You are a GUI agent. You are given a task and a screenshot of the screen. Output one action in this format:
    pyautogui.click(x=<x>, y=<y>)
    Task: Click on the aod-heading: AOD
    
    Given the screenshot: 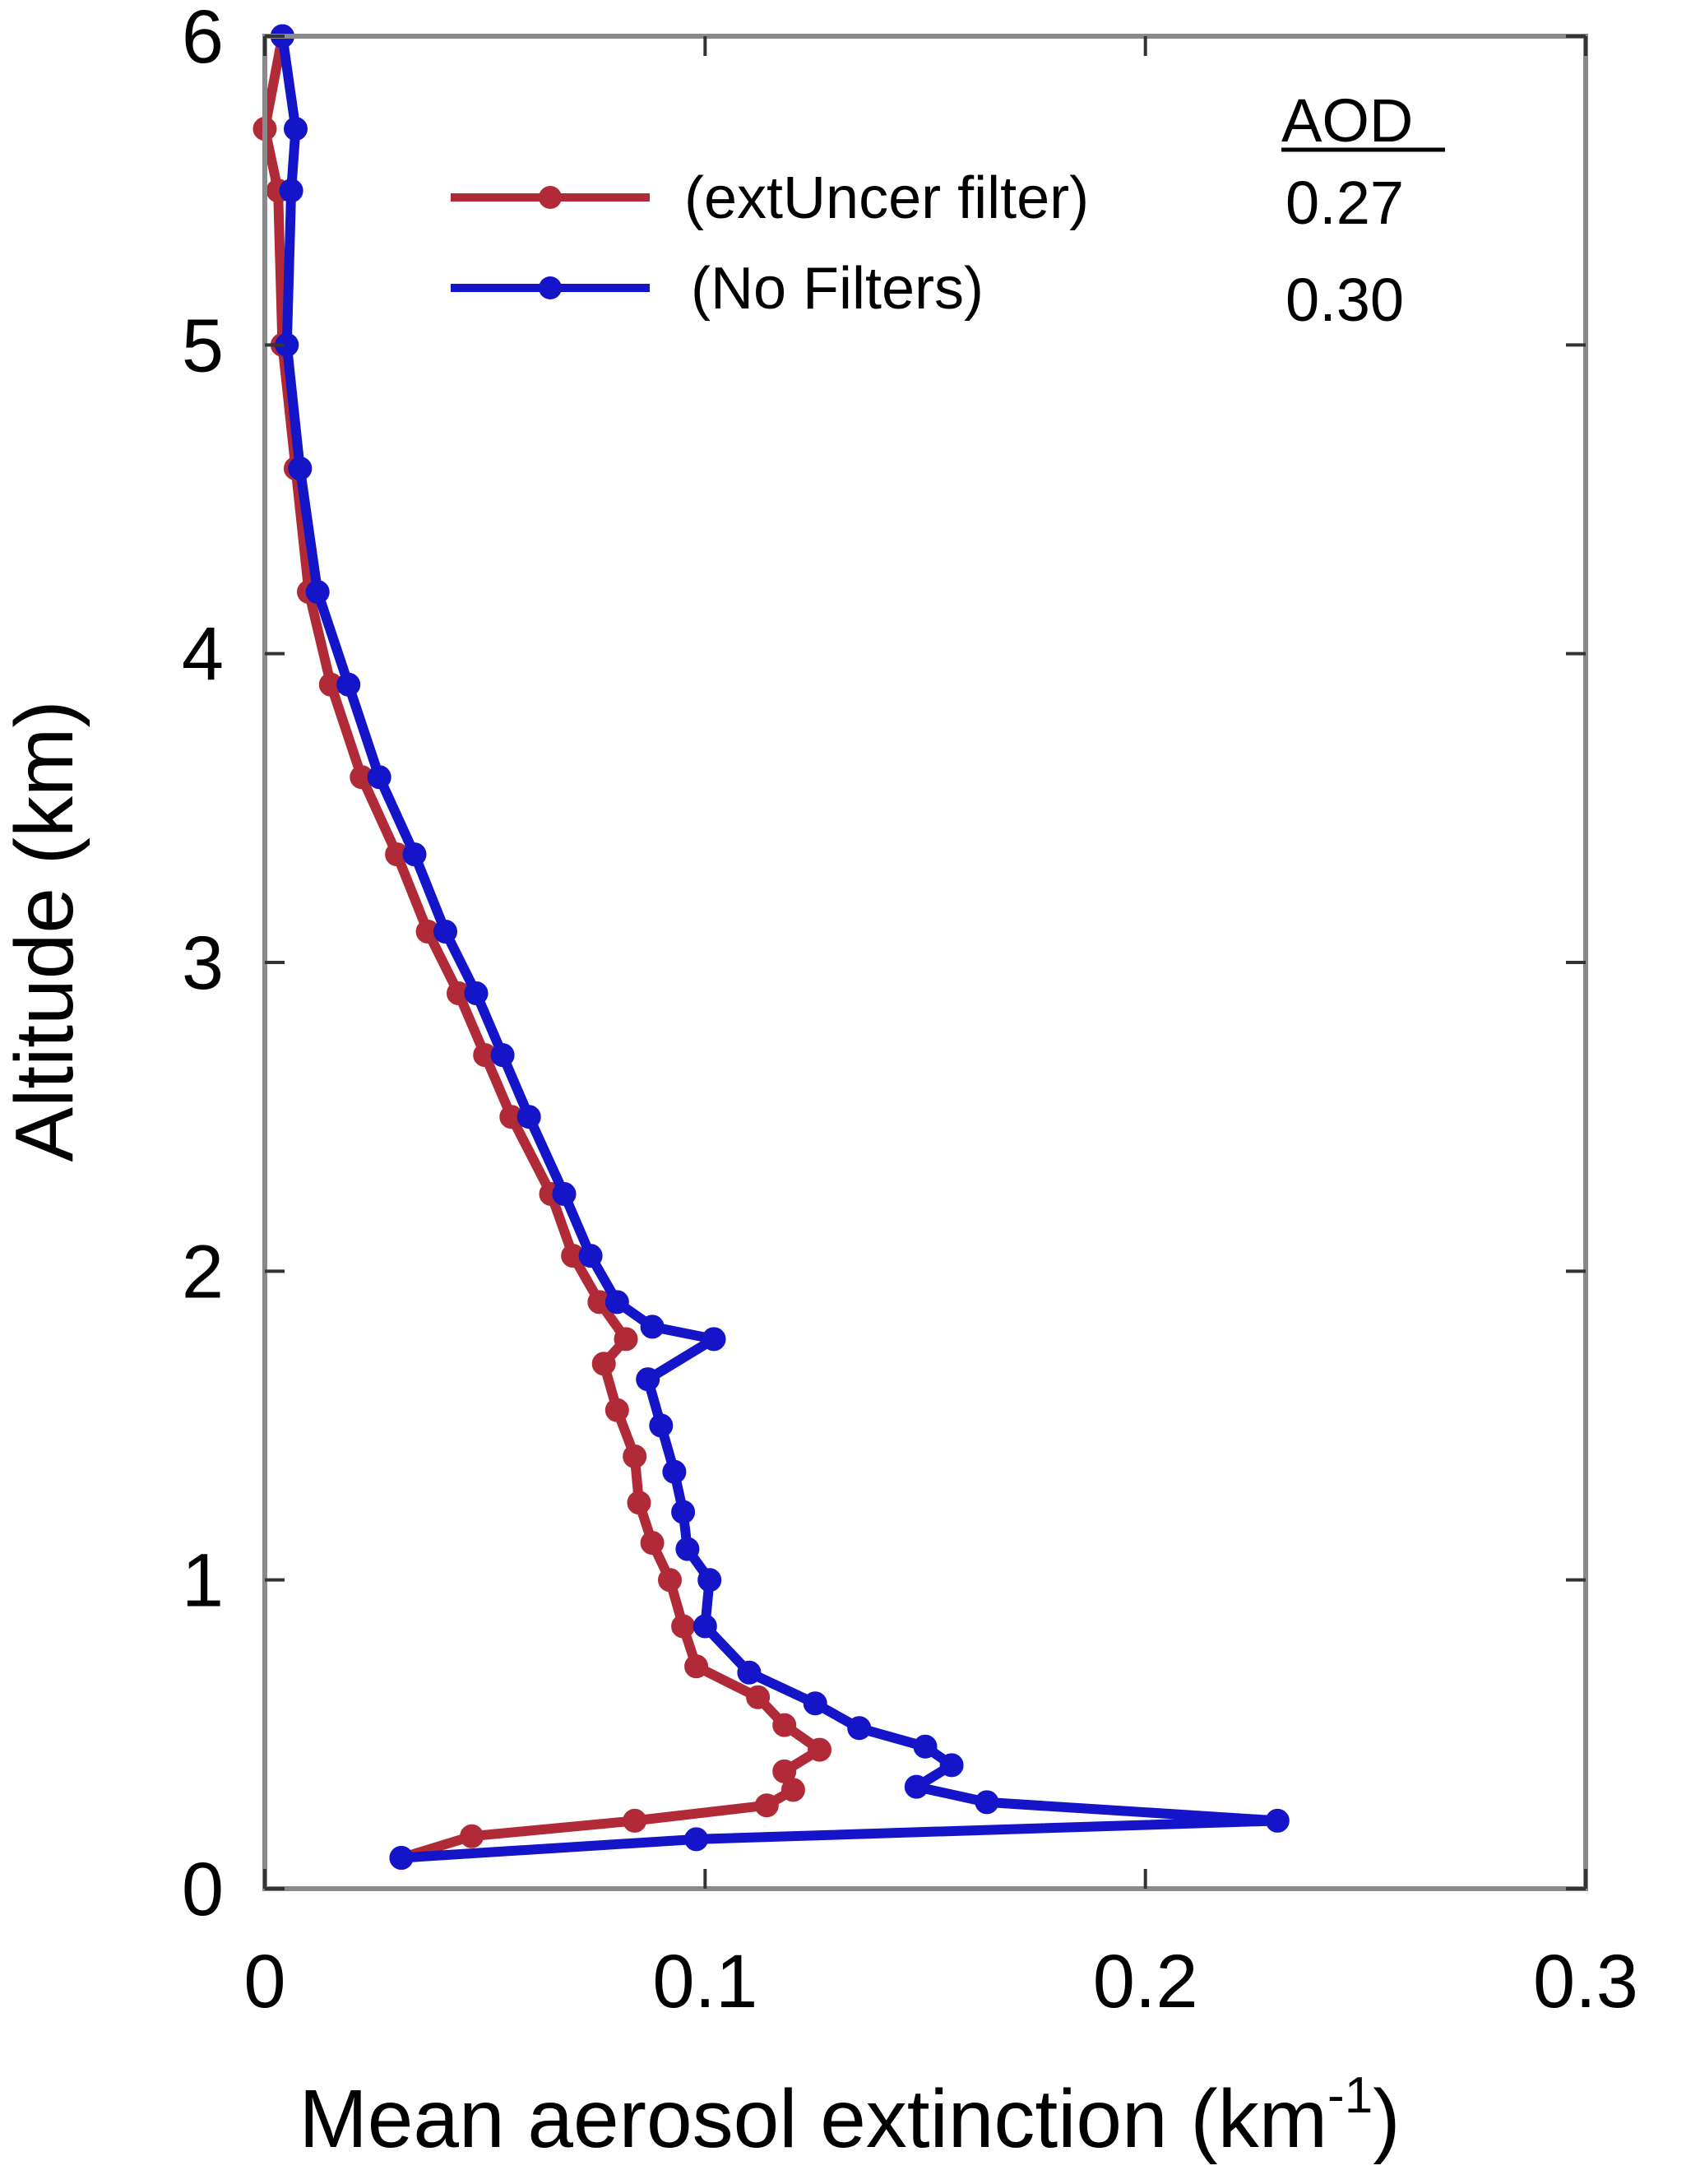 What is the action you would take?
    pyautogui.click(x=1347, y=120)
    